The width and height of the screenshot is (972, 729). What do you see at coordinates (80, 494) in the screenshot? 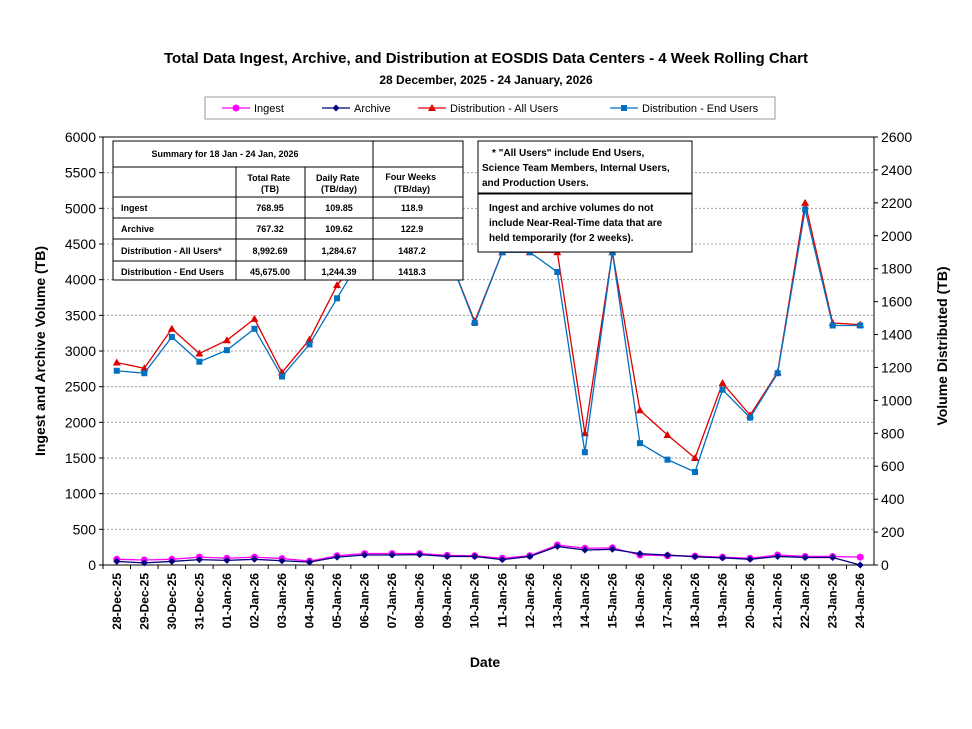
I see `y-tick-label-left: 1000` at bounding box center [80, 494].